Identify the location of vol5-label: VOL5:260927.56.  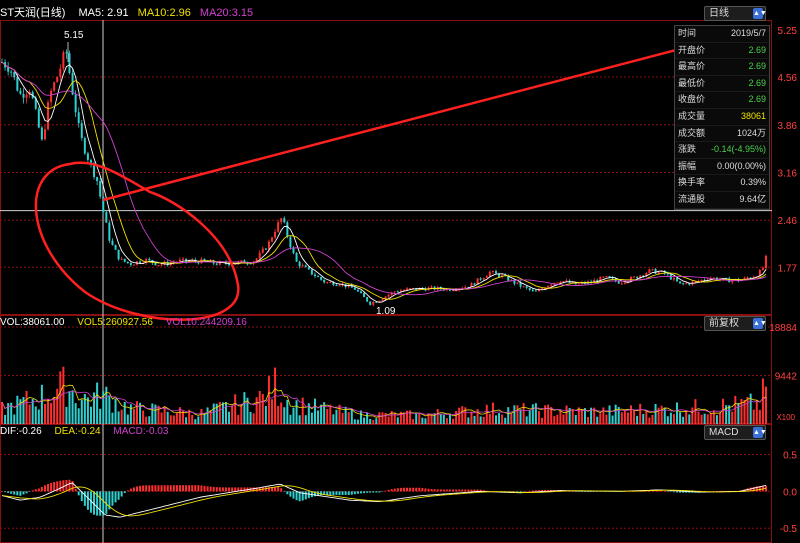
(115, 322).